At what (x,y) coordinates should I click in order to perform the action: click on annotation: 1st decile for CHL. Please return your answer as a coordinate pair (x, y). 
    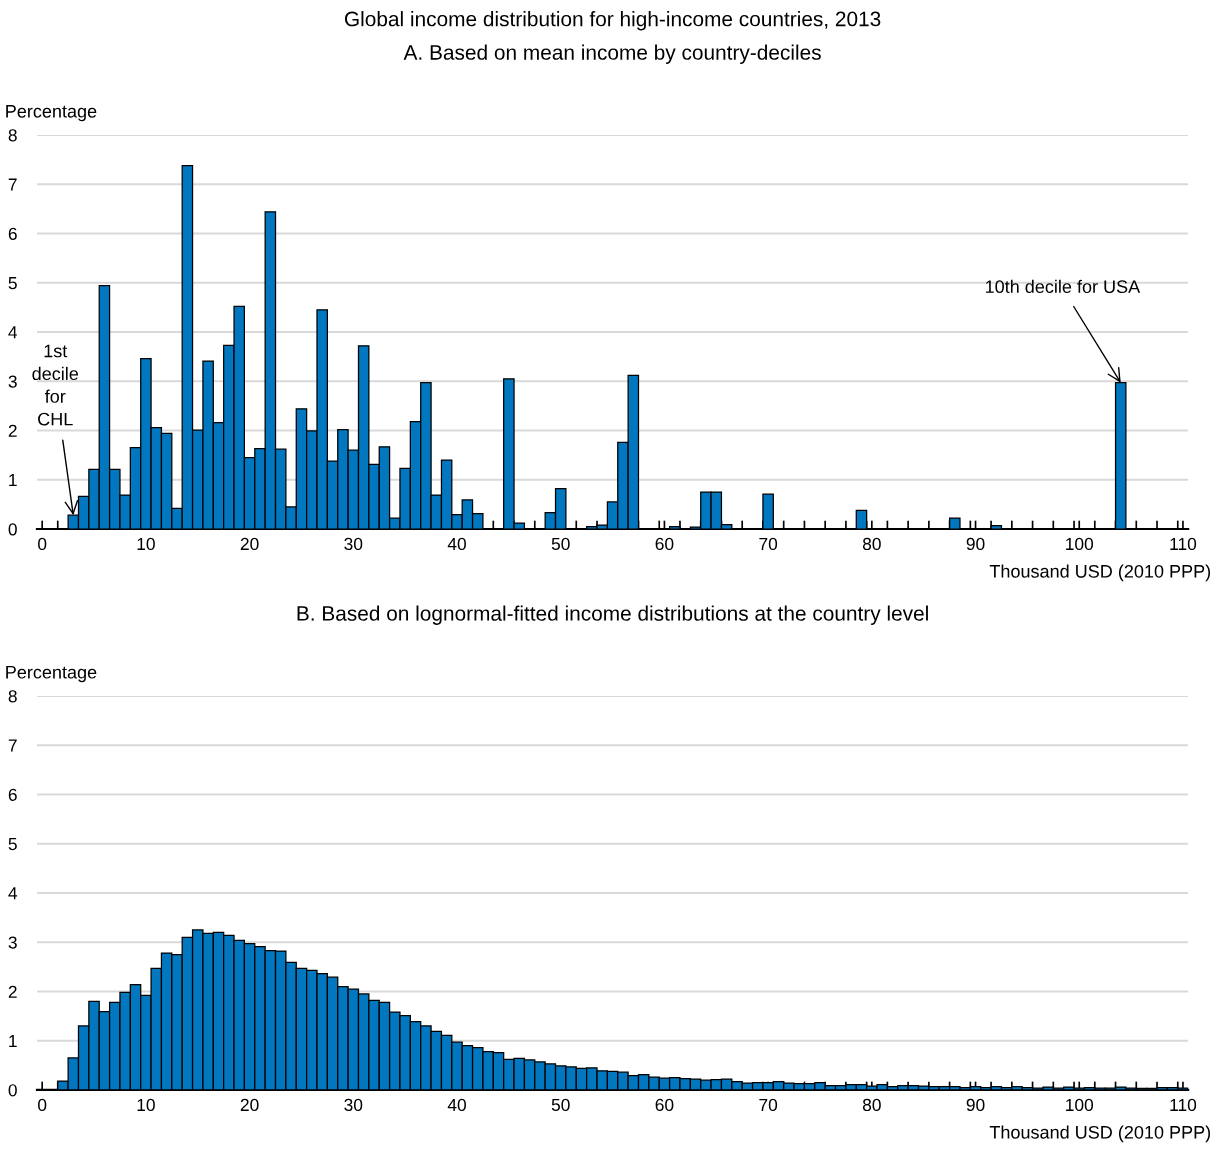
    Looking at the image, I should click on (55, 385).